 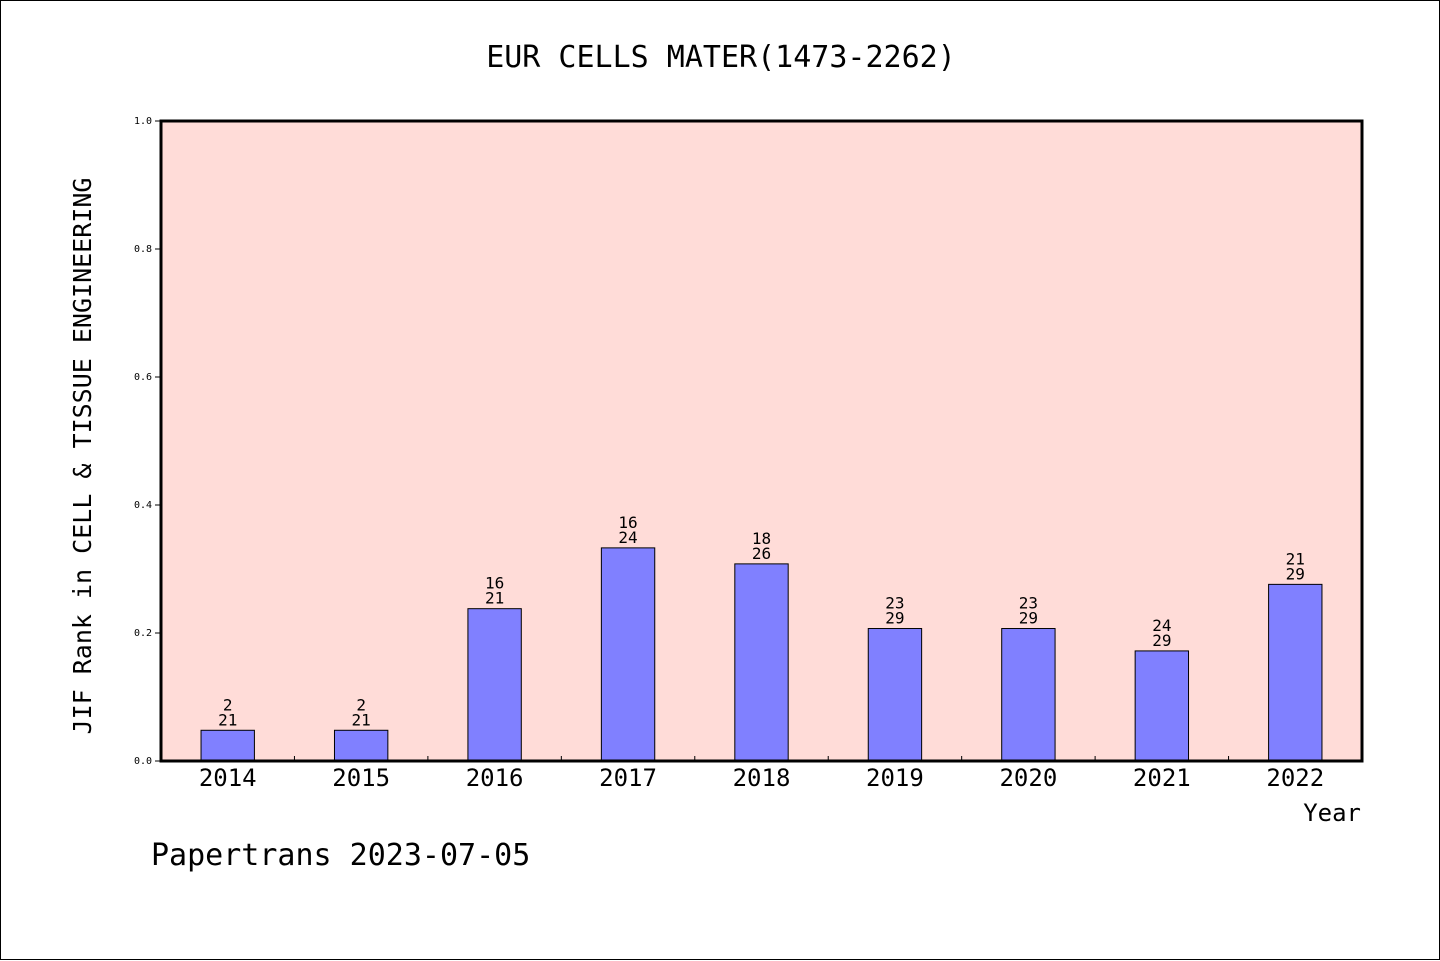 I want to click on bar-2020, so click(x=1028, y=695).